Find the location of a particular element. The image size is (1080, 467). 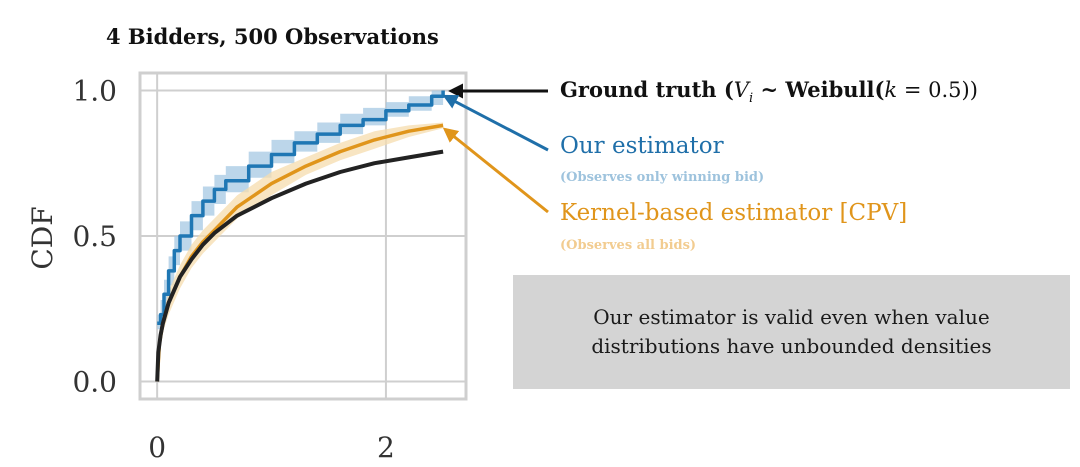

x-tick-label: 2 is located at coordinates (386, 447).